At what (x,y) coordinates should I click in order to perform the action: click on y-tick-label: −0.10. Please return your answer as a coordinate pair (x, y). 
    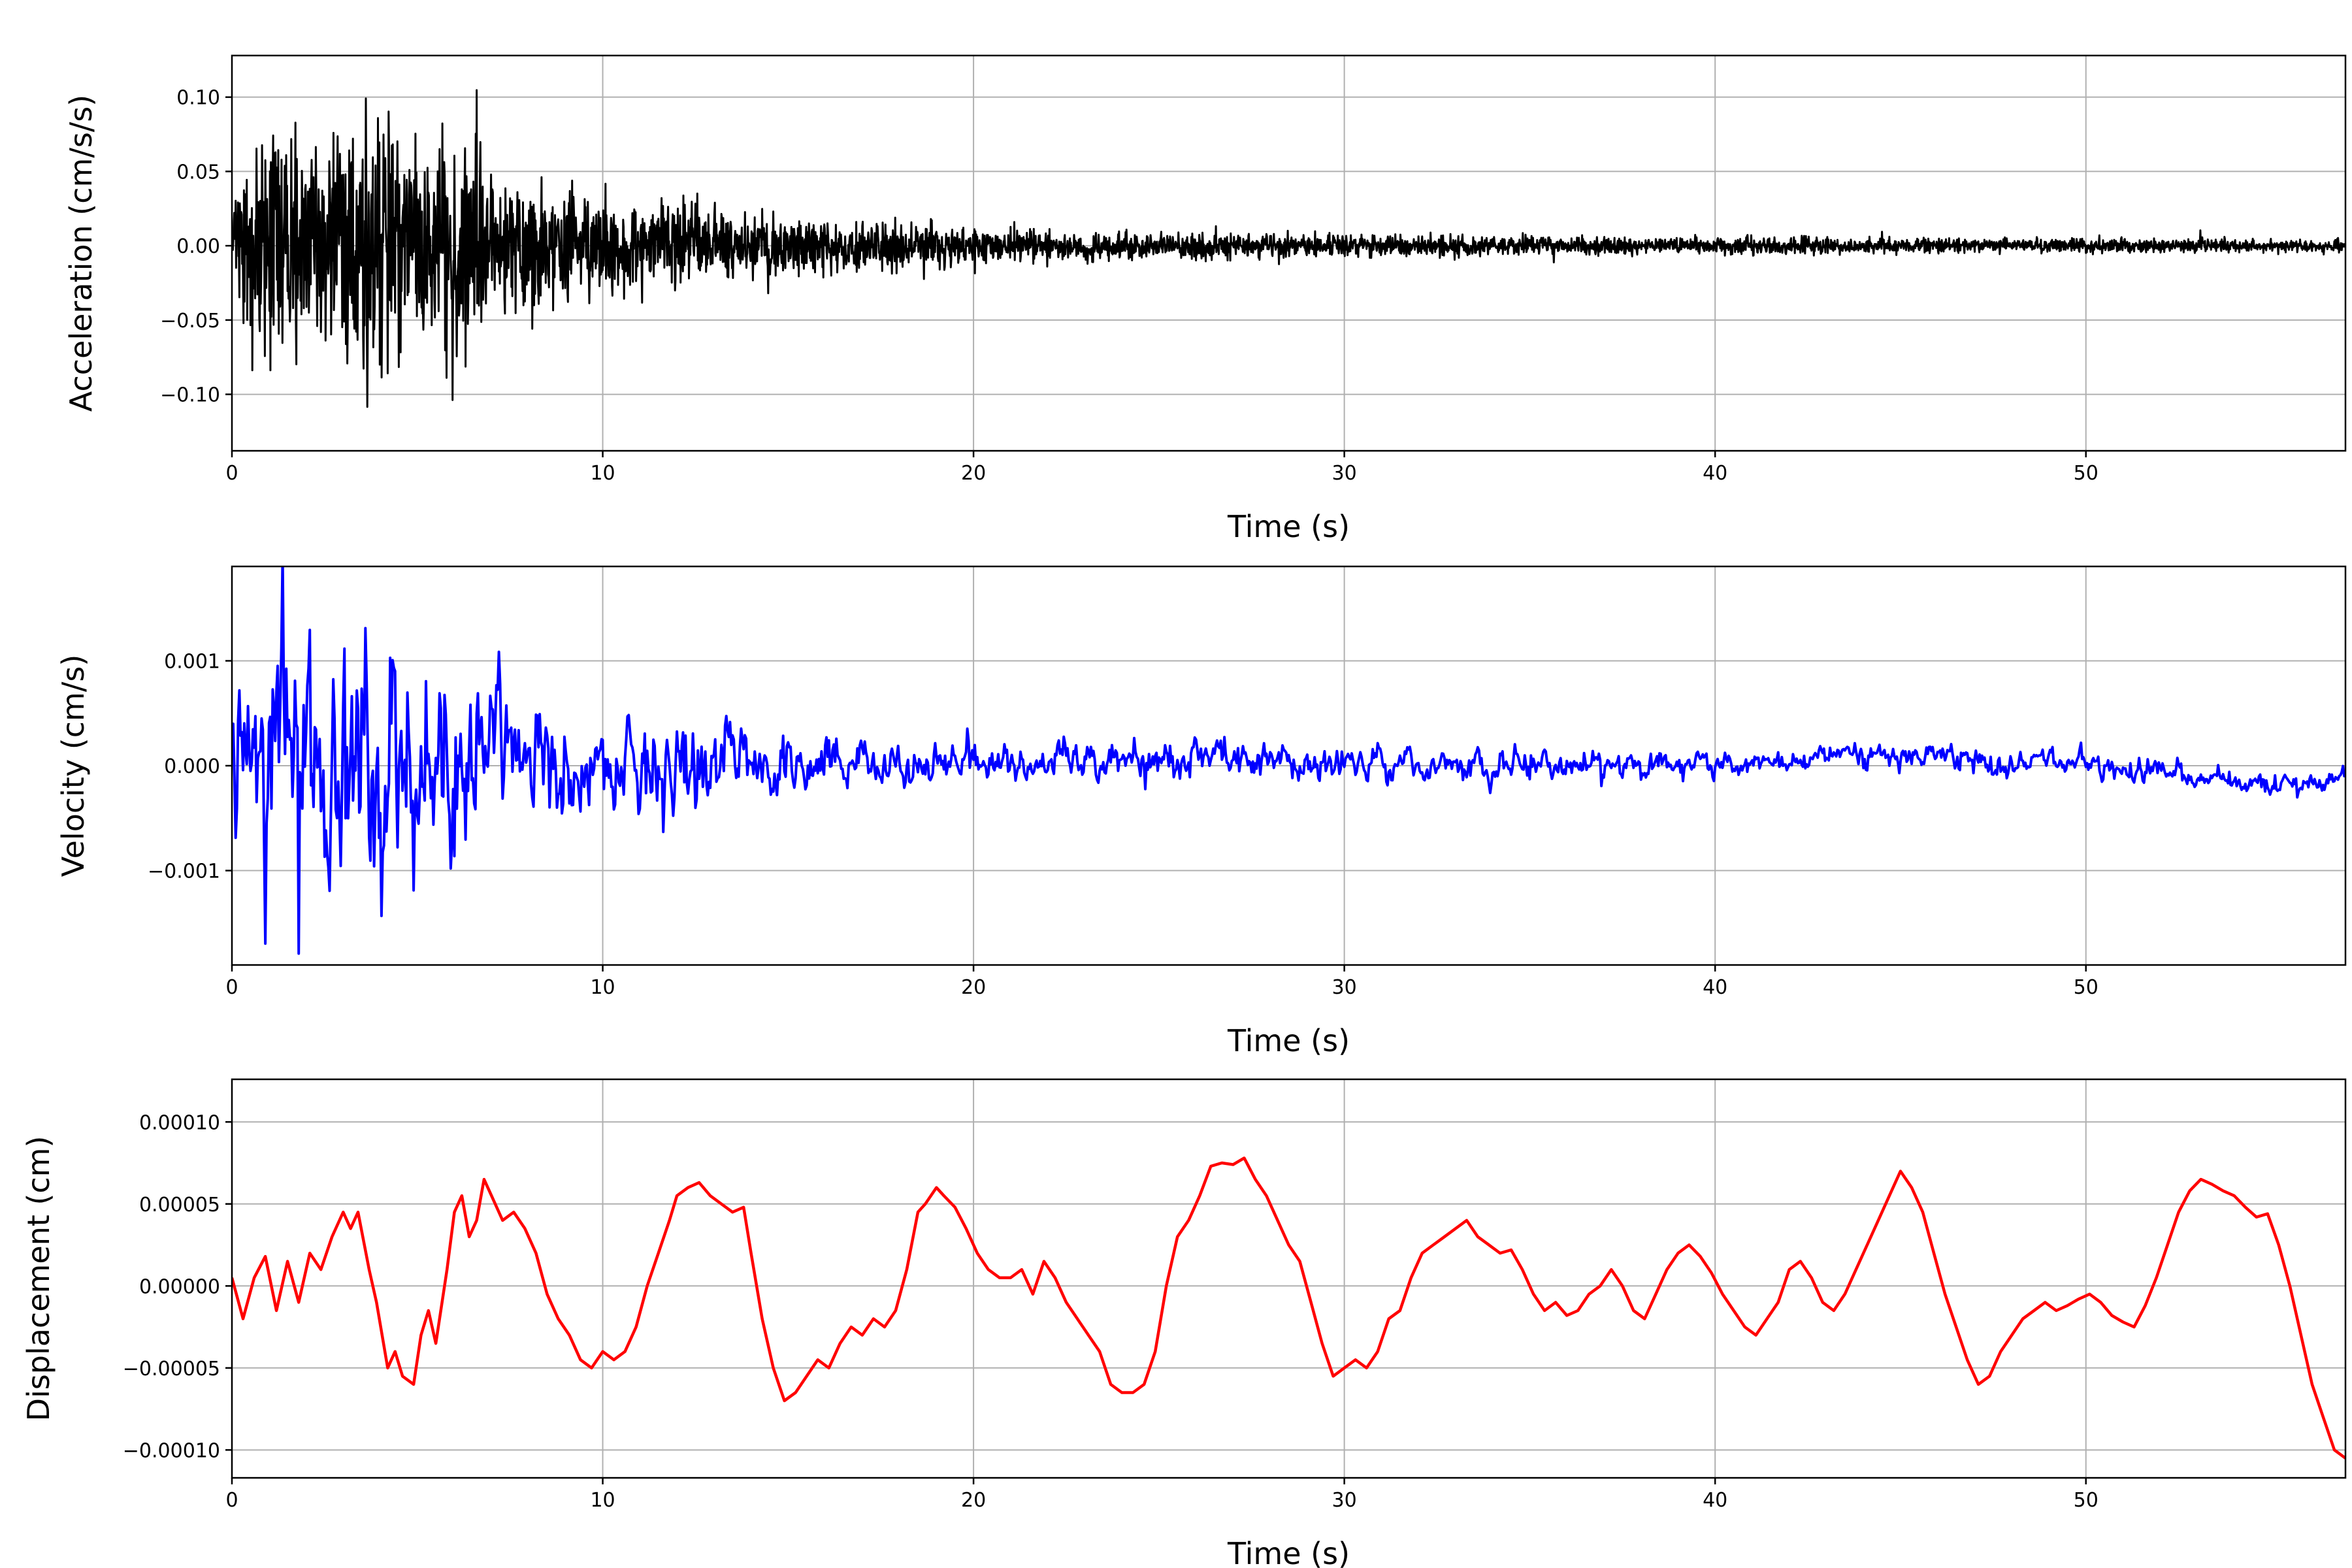
    Looking at the image, I should click on (190, 395).